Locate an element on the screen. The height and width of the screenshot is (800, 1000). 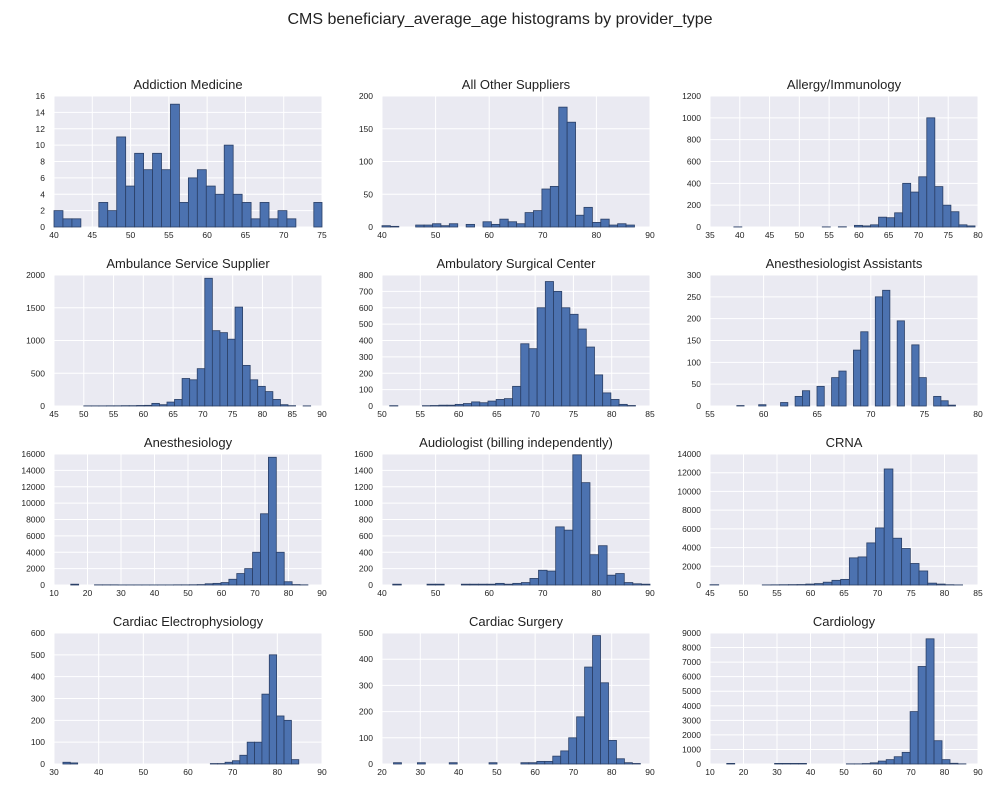
y-tick-label: 800 is located at coordinates (694, 140).